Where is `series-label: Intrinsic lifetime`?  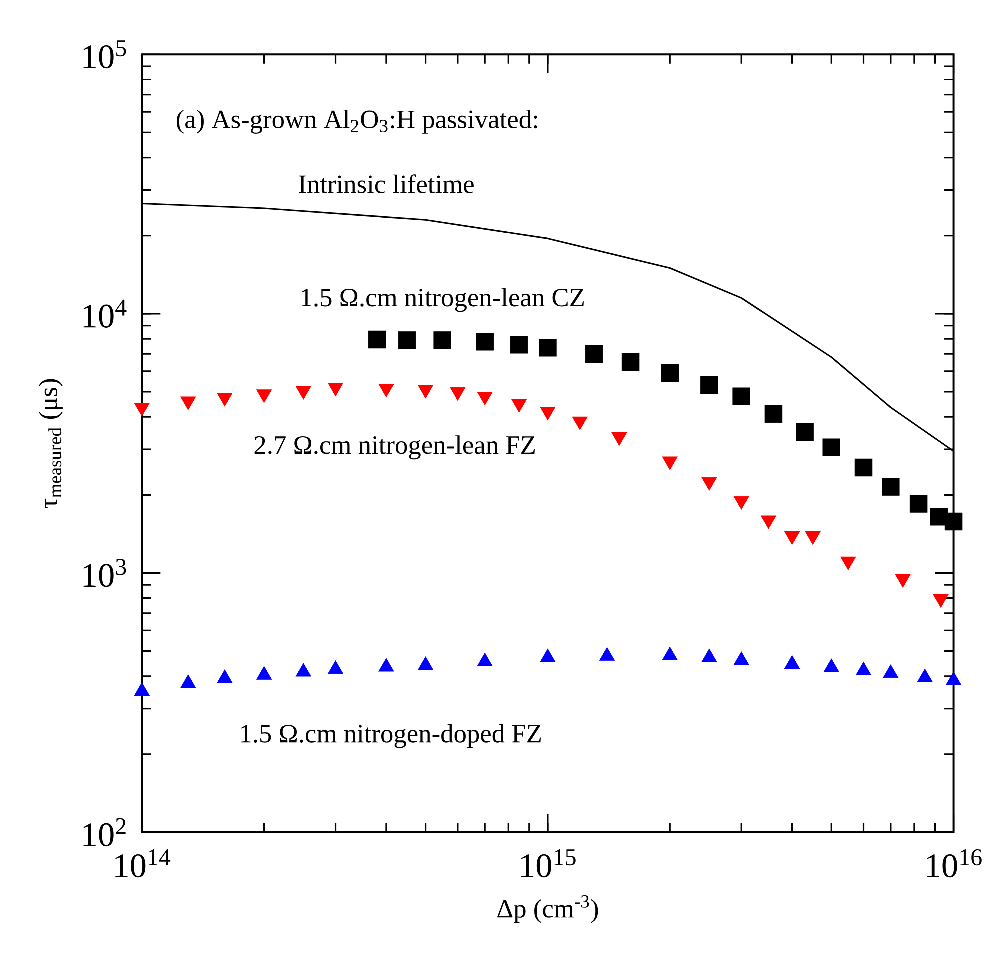 series-label: Intrinsic lifetime is located at coordinates (386, 184).